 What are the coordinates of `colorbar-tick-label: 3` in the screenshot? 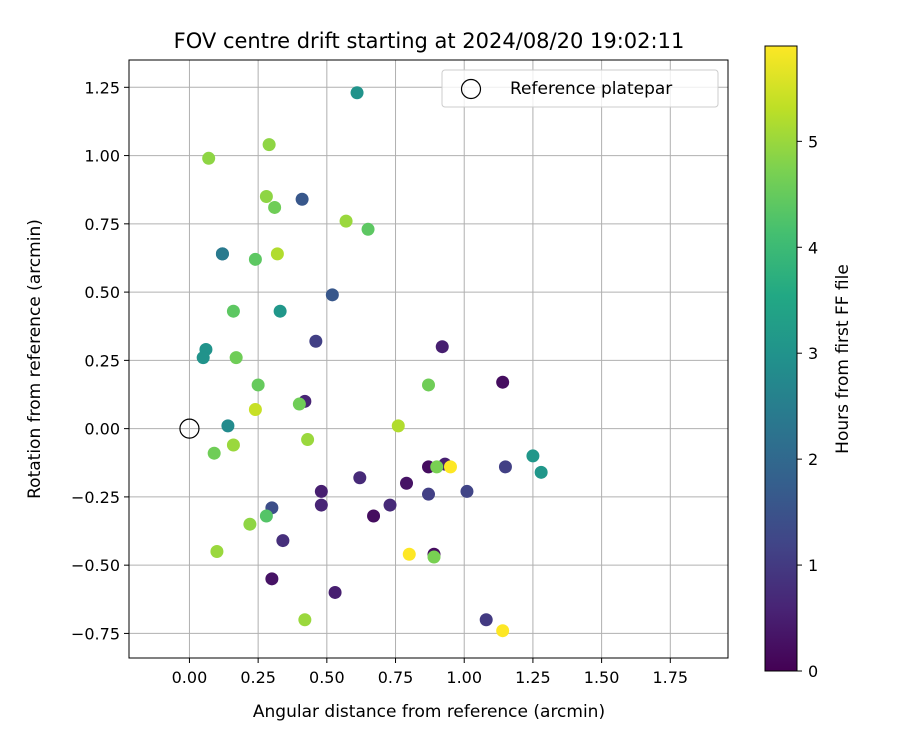 It's located at (813, 353).